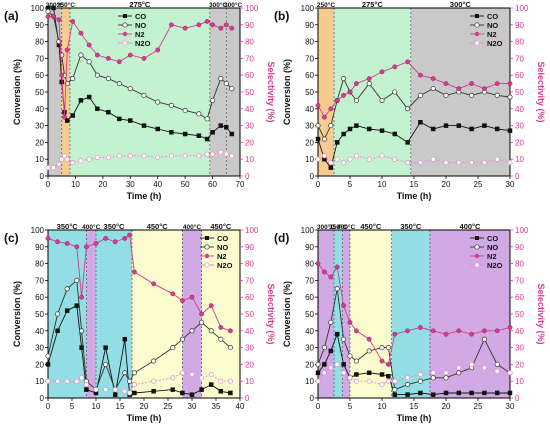 Image resolution: width=550 pixels, height=433 pixels. What do you see at coordinates (541, 91) in the screenshot?
I see `y2-axis-label: Selectivity (%)` at bounding box center [541, 91].